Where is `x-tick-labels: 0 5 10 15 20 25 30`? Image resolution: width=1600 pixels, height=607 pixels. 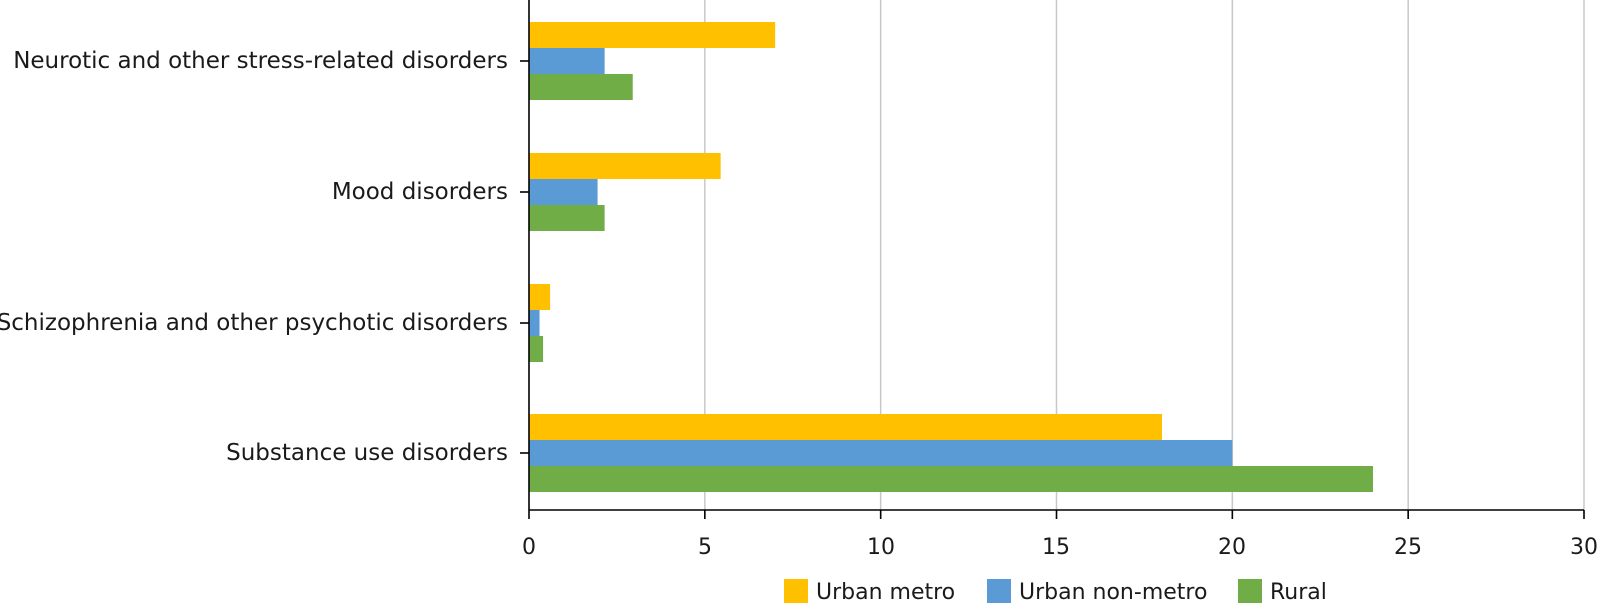
x-tick-labels: 0 5 10 15 20 25 30 is located at coordinates (1060, 547).